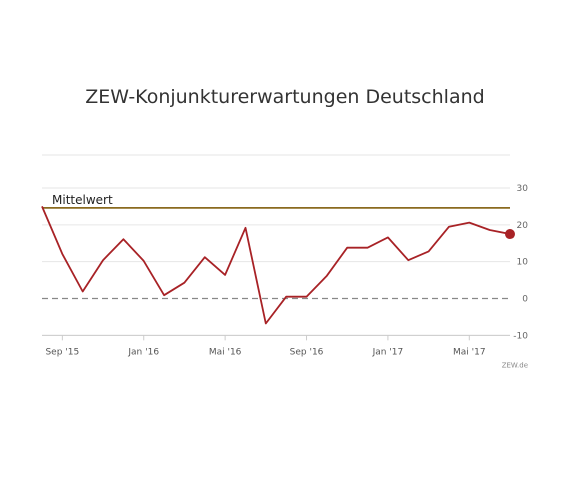 The width and height of the screenshot is (570, 480). Describe the element at coordinates (62, 352) in the screenshot. I see `x-tick-label: Sep '15` at that location.